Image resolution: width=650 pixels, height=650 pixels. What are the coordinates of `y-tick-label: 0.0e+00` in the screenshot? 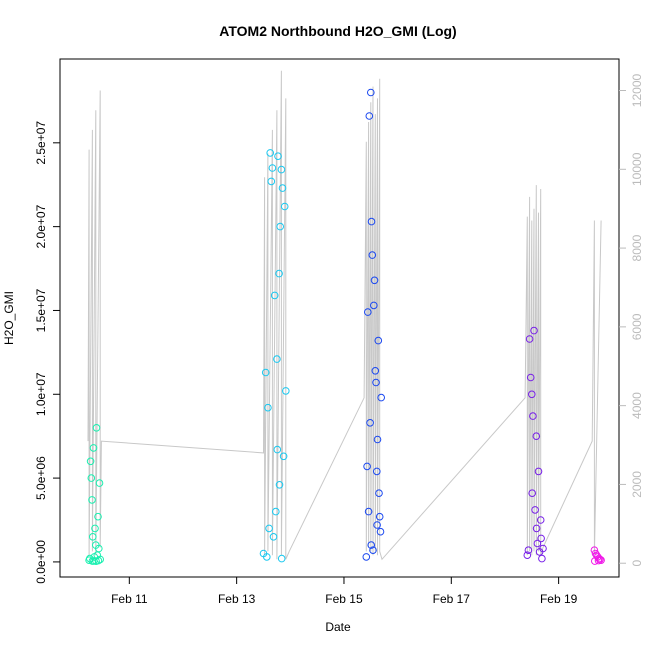 It's located at (41, 562).